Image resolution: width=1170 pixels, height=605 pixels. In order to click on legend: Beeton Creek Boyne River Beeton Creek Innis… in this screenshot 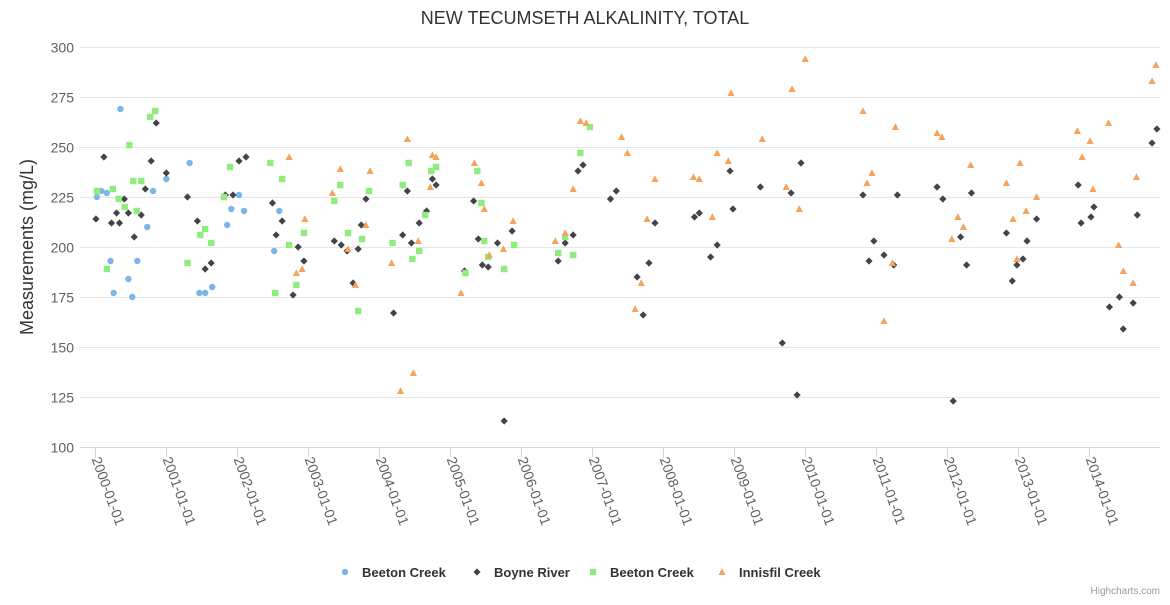, I will do `click(581, 572)`.